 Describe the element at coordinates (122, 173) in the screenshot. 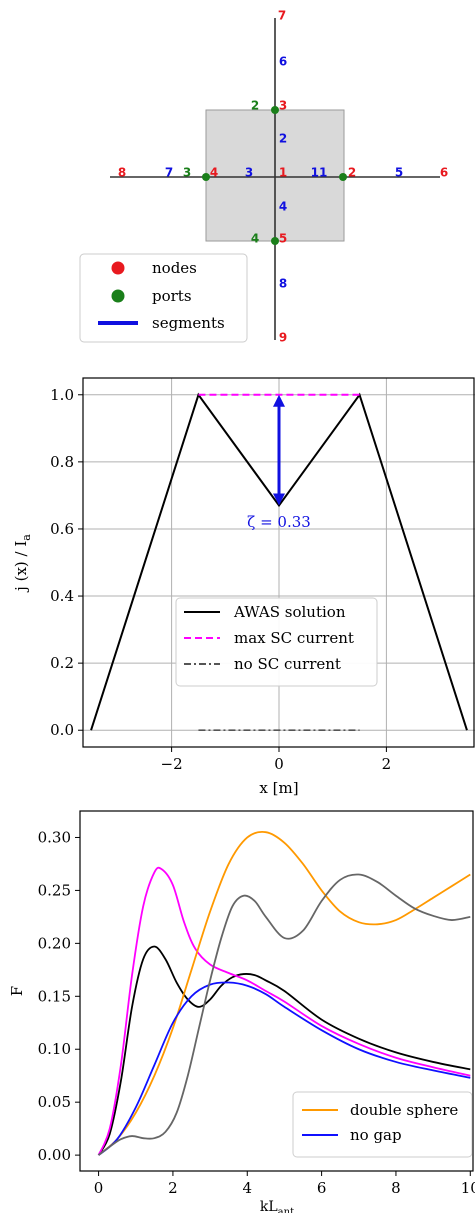

I see `node-label-8: 8` at that location.